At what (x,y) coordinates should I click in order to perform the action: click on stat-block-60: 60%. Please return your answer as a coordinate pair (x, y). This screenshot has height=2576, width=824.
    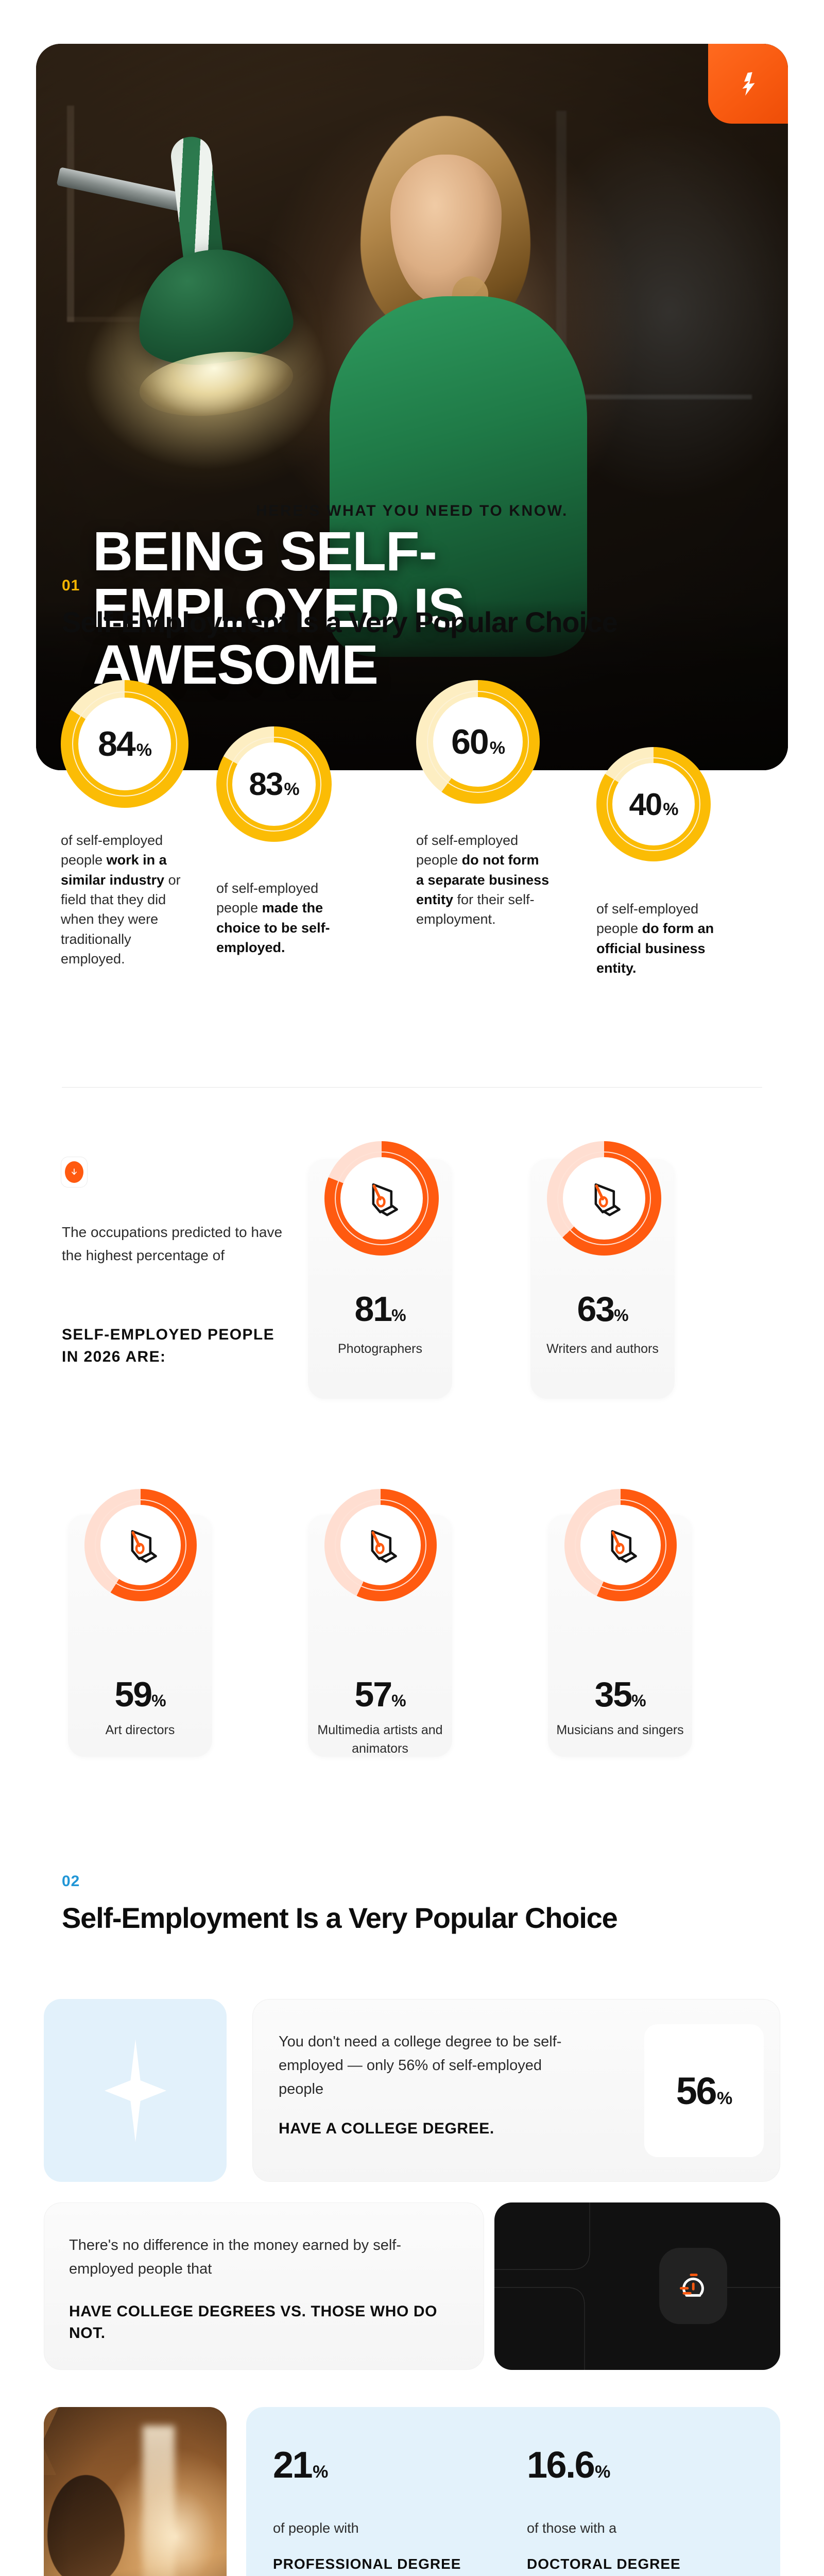
    Looking at the image, I should click on (478, 742).